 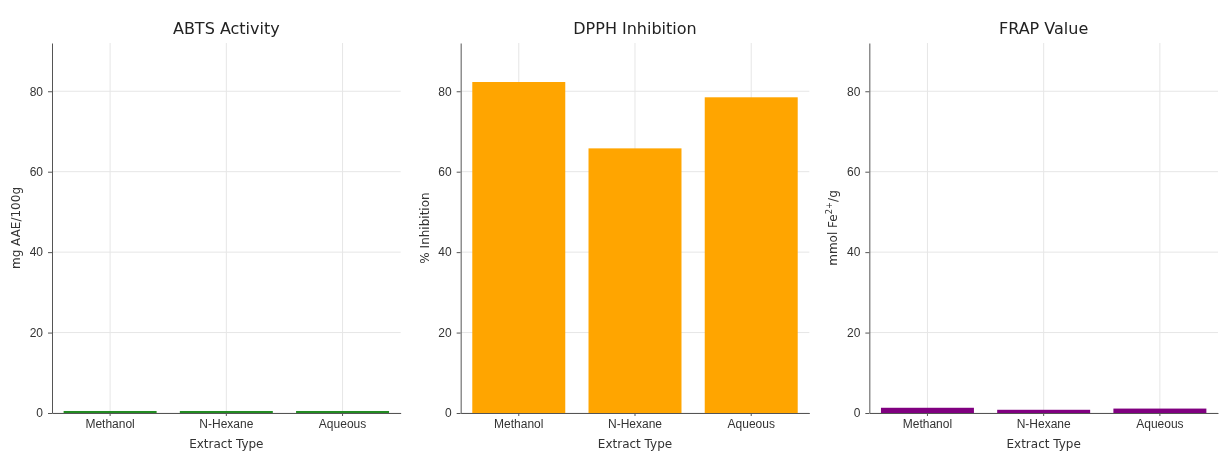 I want to click on y-axis-title: mg AAE/100g, so click(x=16, y=228).